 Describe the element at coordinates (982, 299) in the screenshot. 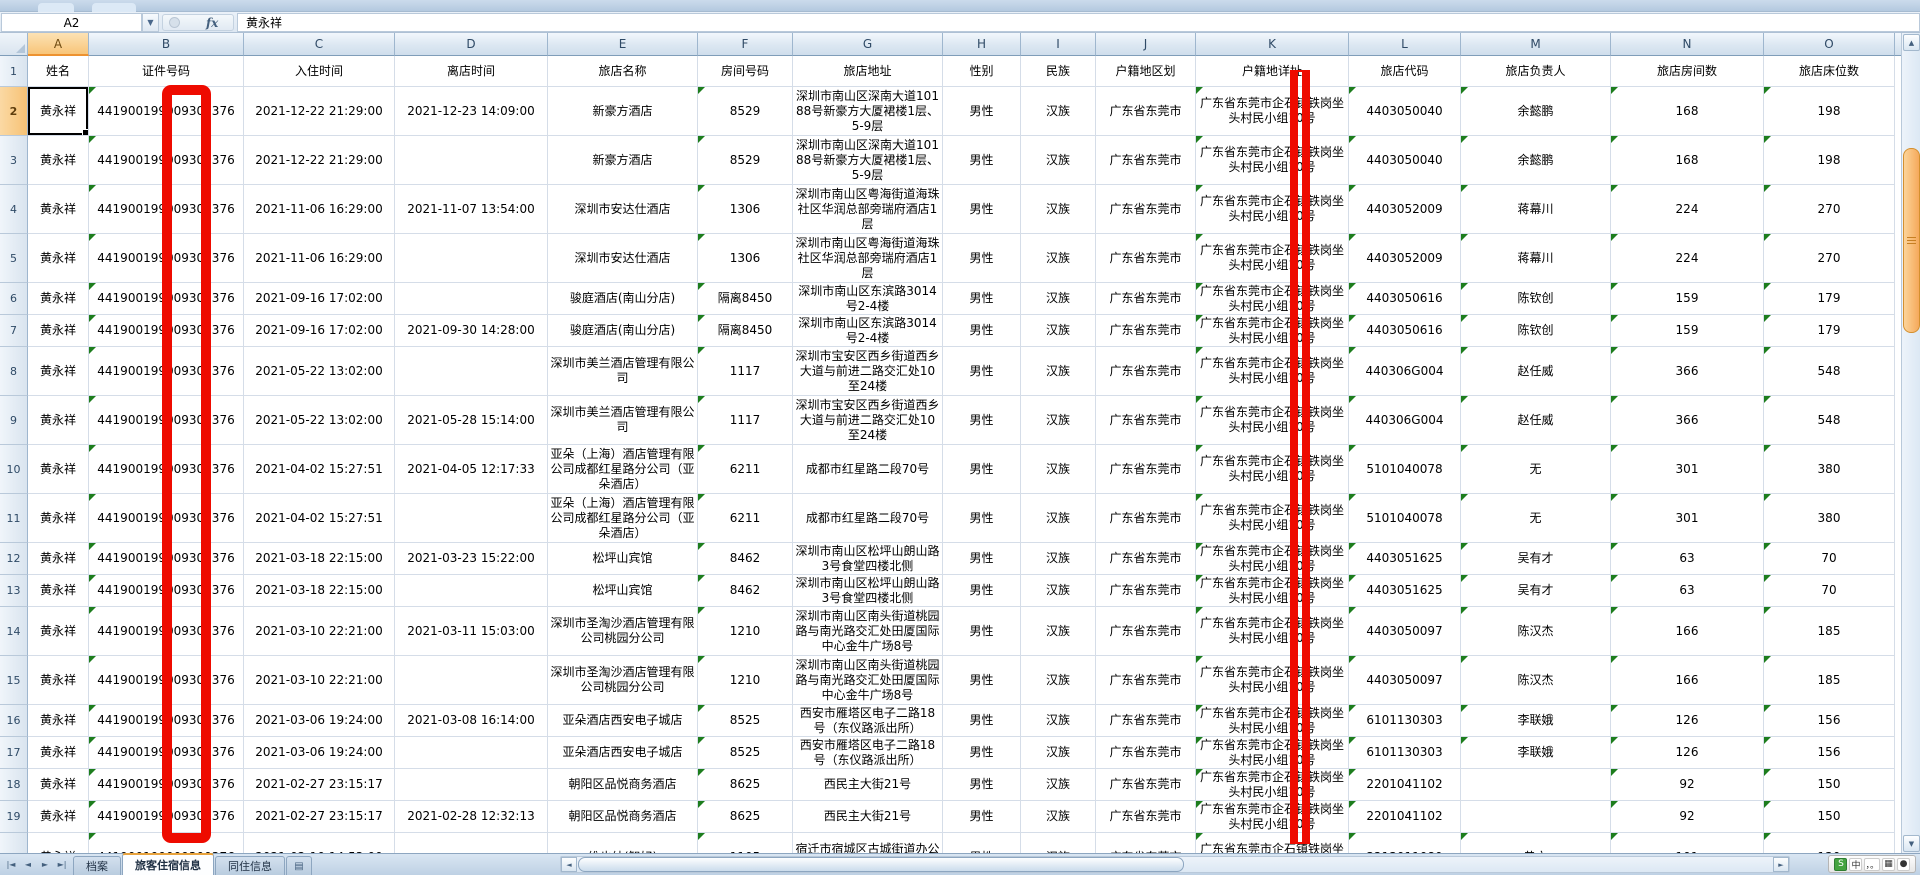

I see `cell-H6: 男性` at that location.